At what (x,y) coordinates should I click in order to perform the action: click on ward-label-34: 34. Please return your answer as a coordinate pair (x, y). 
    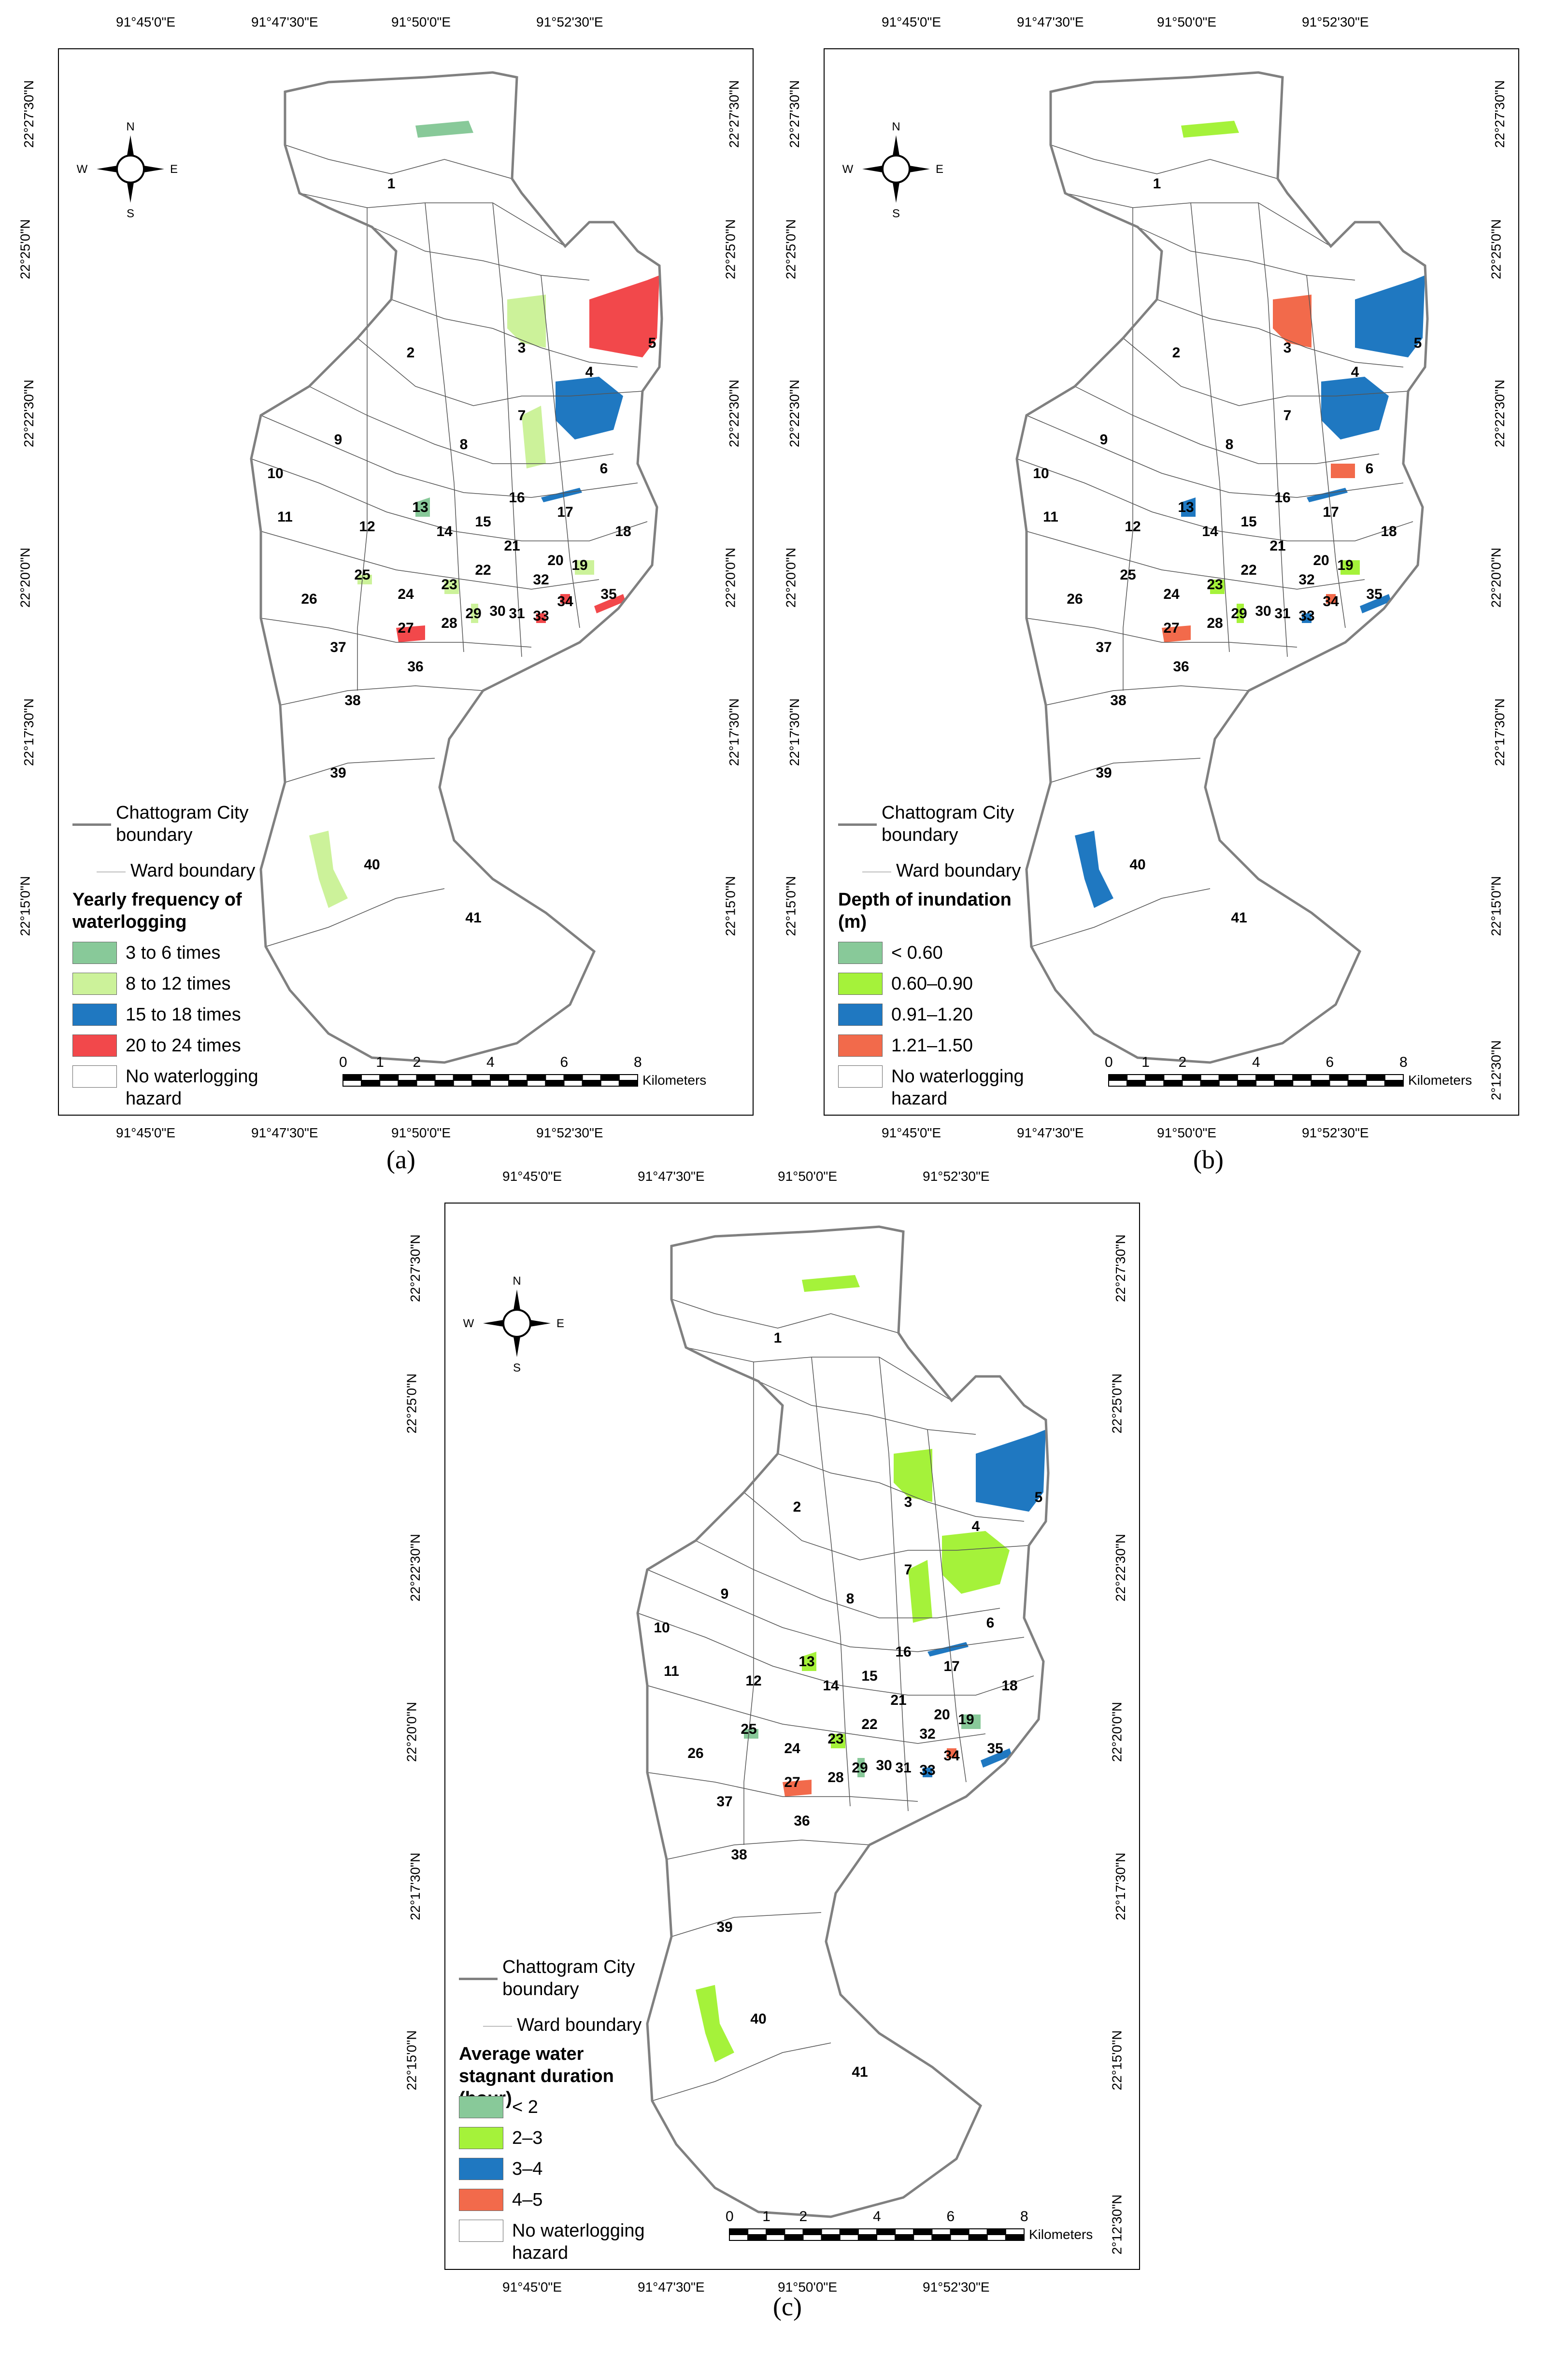
    Looking at the image, I should click on (951, 1756).